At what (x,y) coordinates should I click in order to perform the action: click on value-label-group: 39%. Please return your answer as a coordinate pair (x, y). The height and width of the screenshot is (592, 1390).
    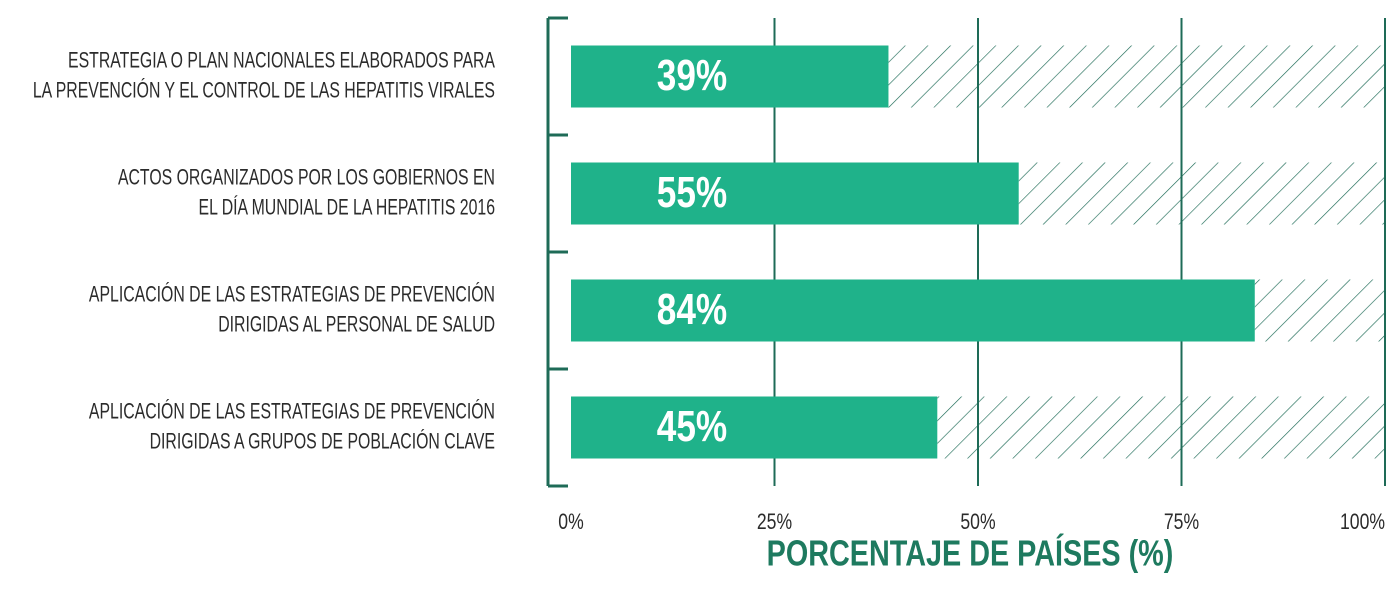
    Looking at the image, I should click on (692, 75).